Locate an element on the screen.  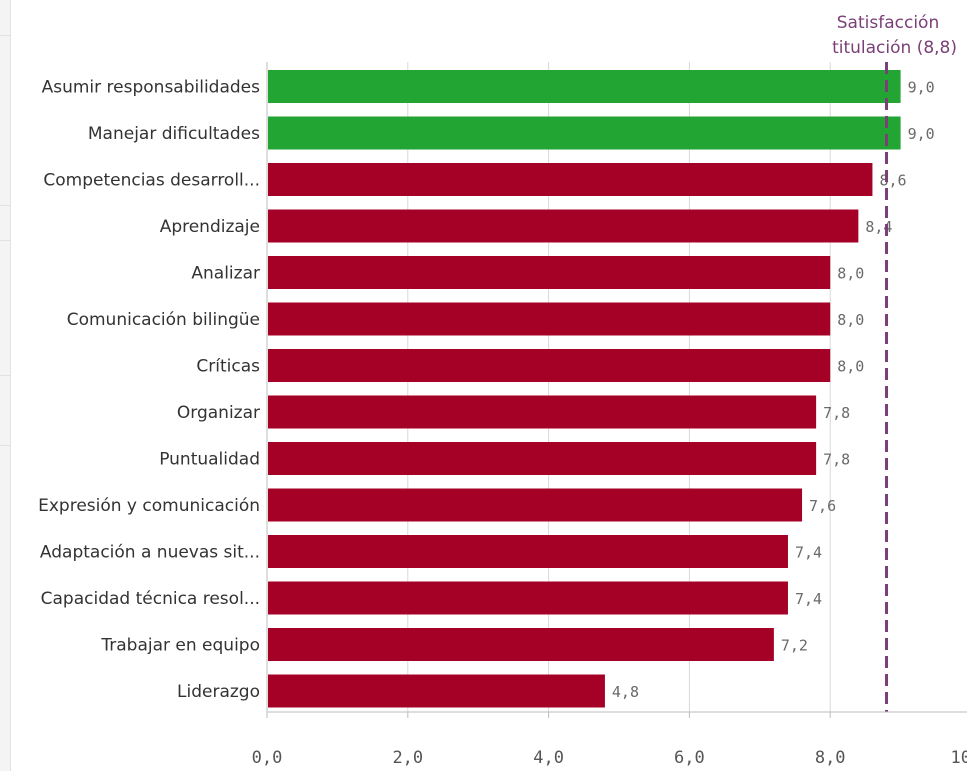
bar-value-label: 7,6 is located at coordinates (822, 506).